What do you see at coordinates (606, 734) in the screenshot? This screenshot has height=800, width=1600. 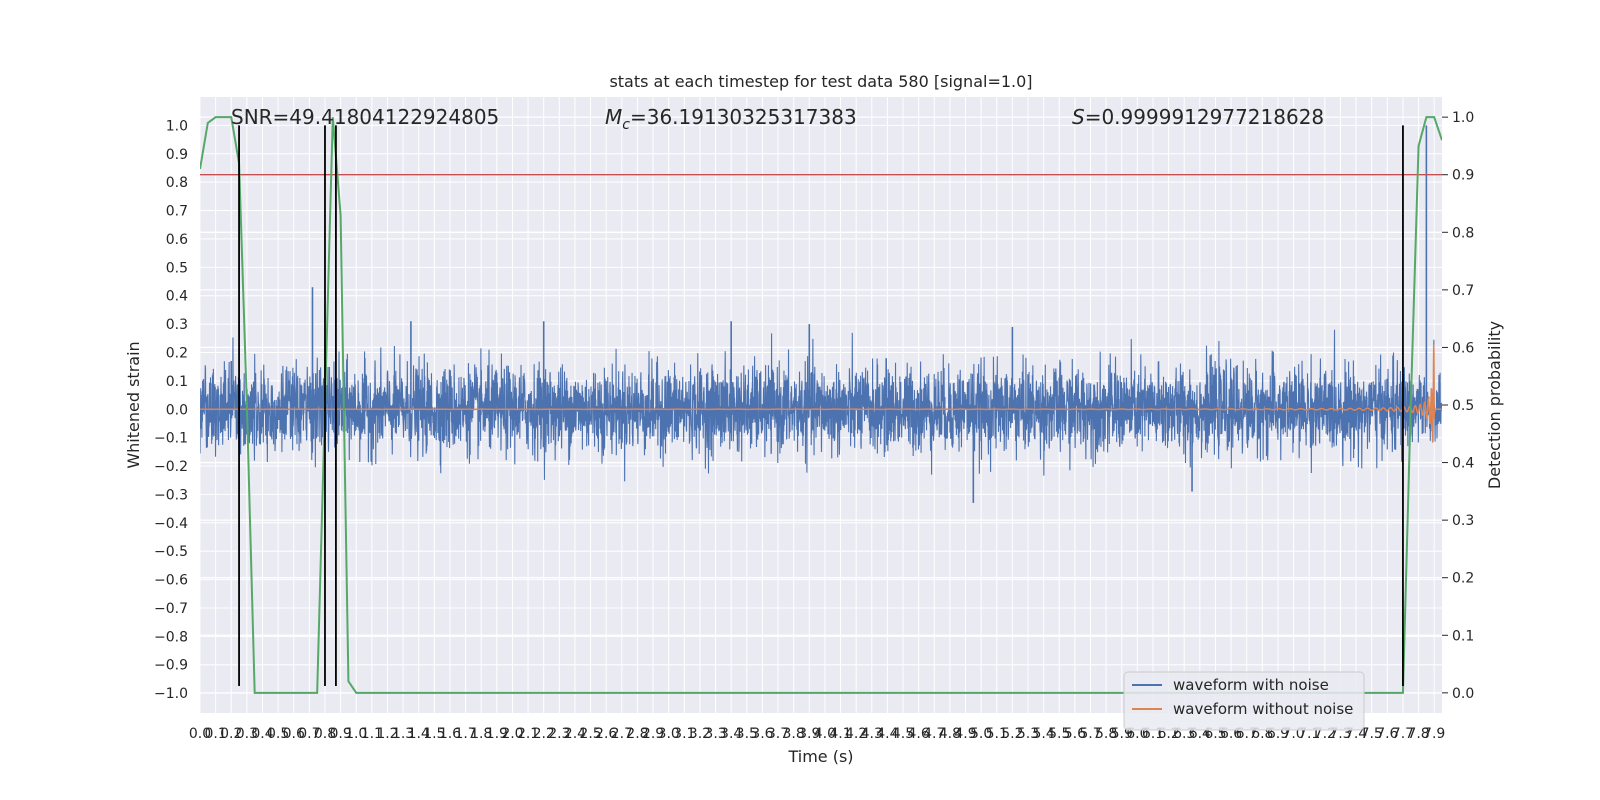 I see `x-tick-label: 2.6` at bounding box center [606, 734].